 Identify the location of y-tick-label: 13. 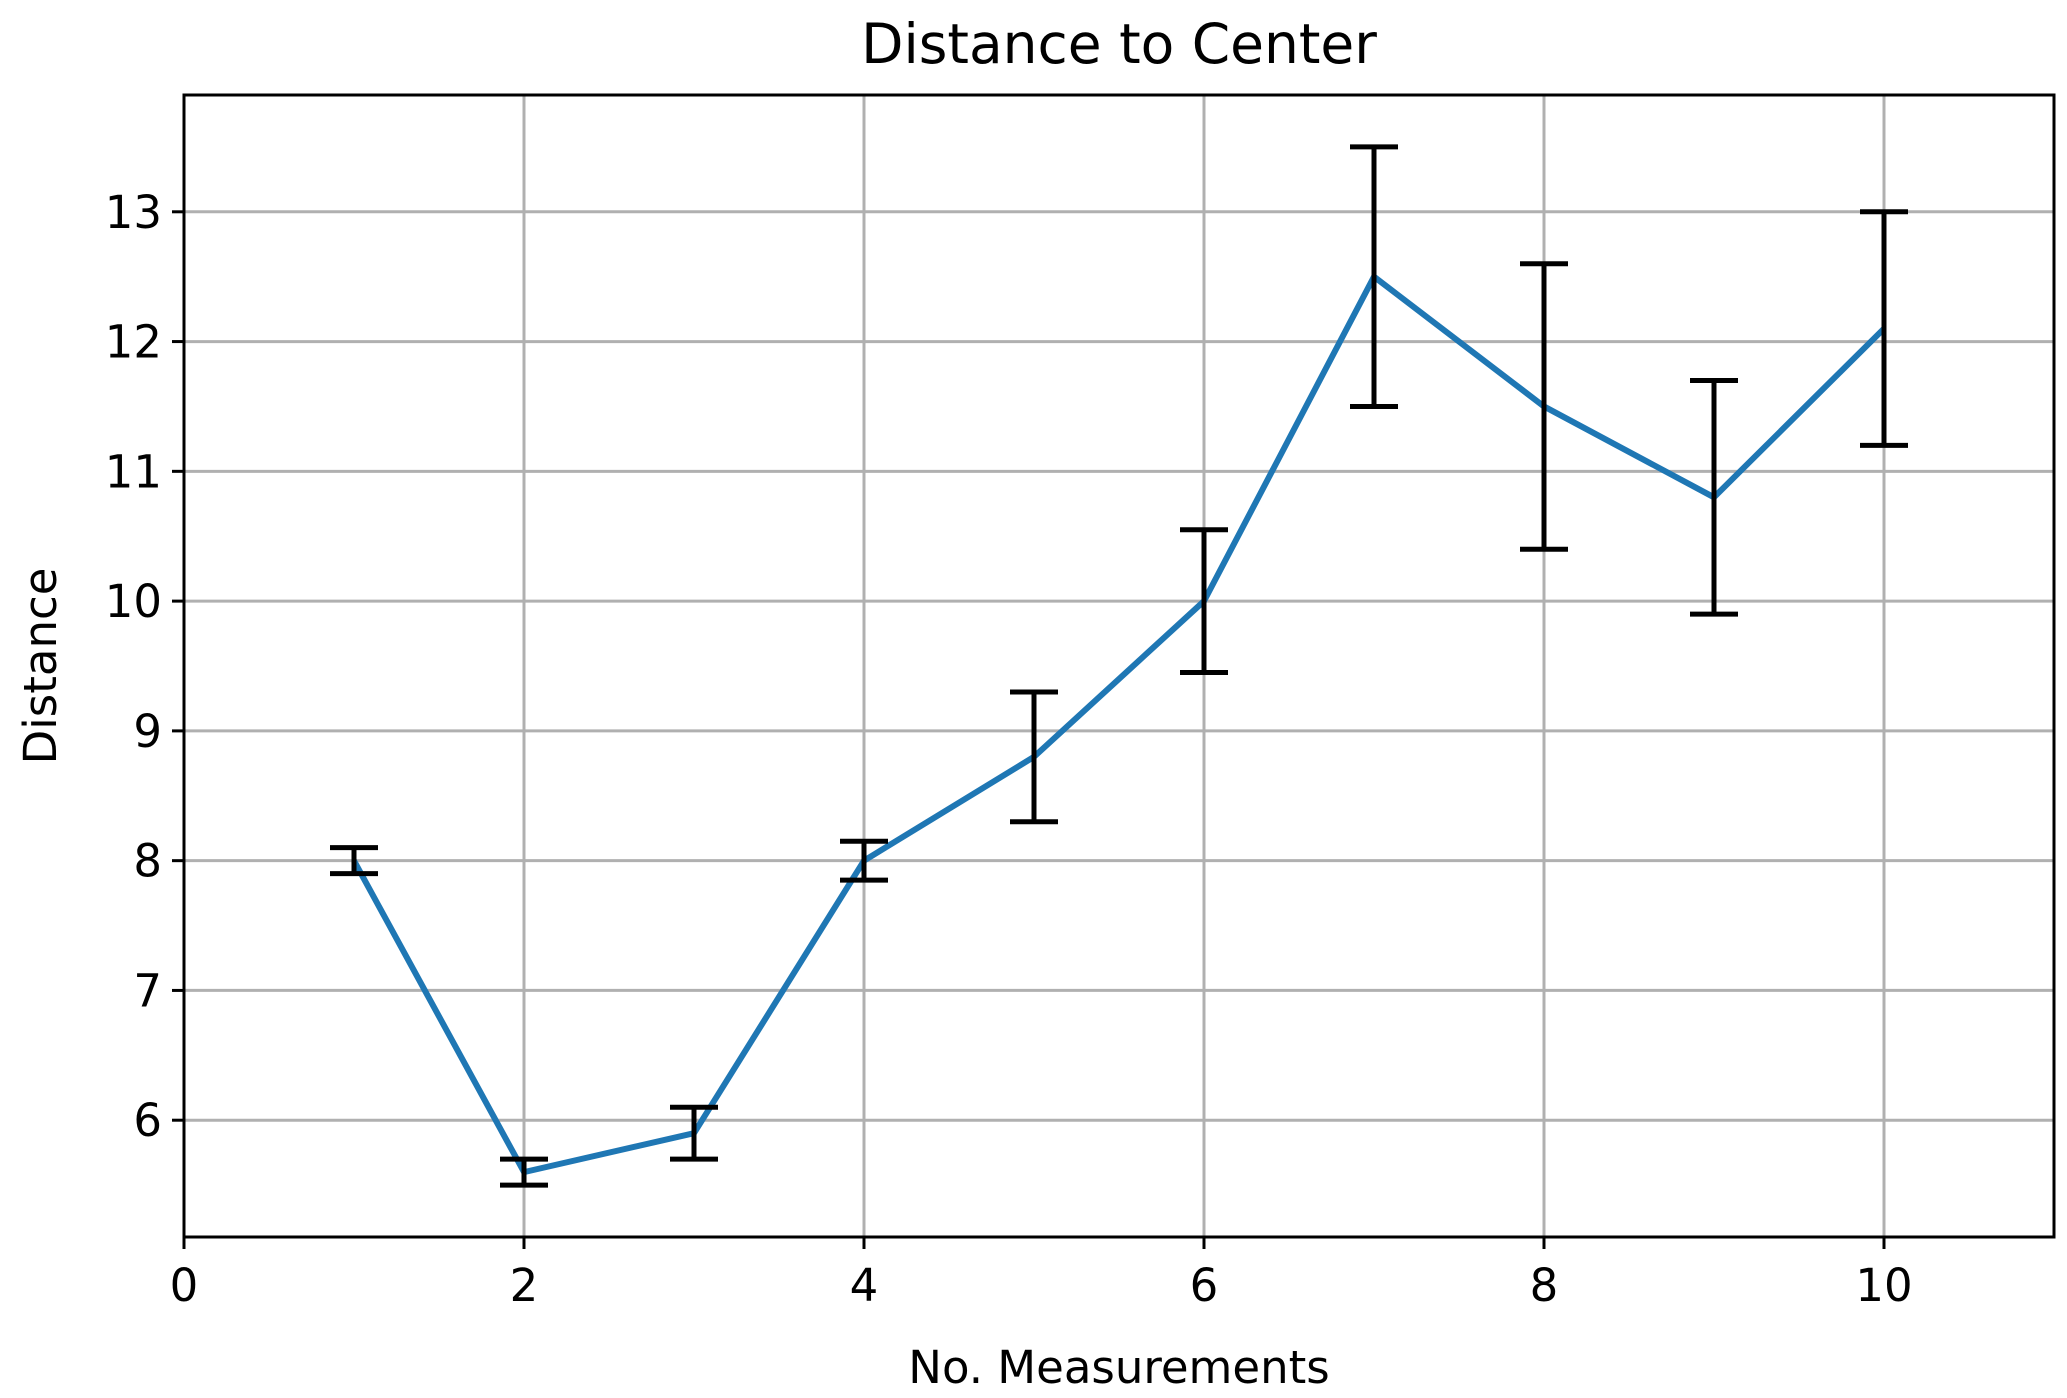
(133, 212).